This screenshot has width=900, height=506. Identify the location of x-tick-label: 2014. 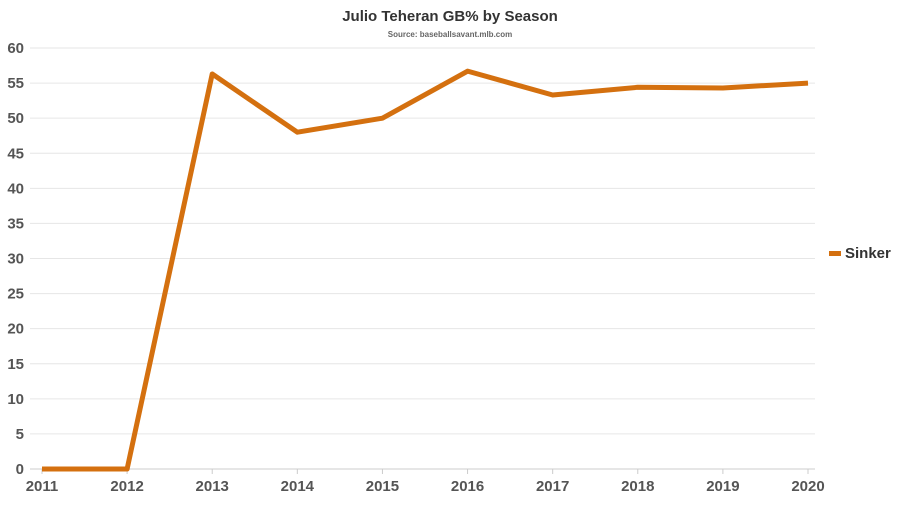
(298, 486).